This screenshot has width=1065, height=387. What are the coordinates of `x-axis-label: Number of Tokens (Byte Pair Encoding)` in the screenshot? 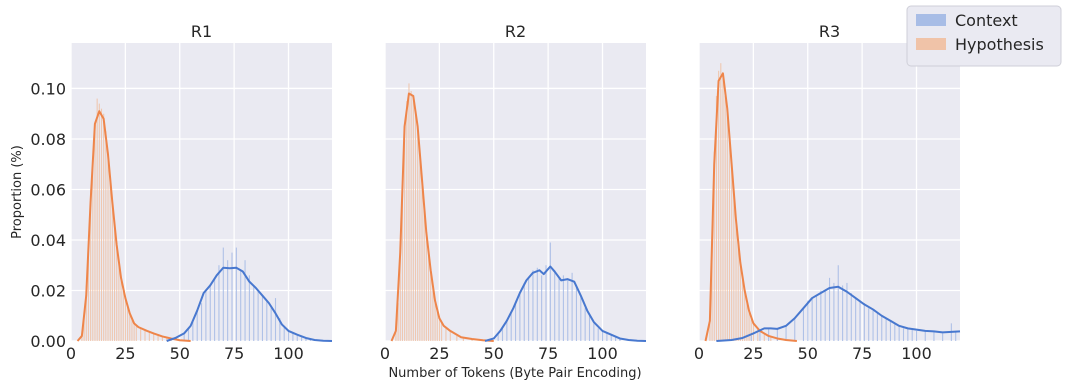 It's located at (514, 373).